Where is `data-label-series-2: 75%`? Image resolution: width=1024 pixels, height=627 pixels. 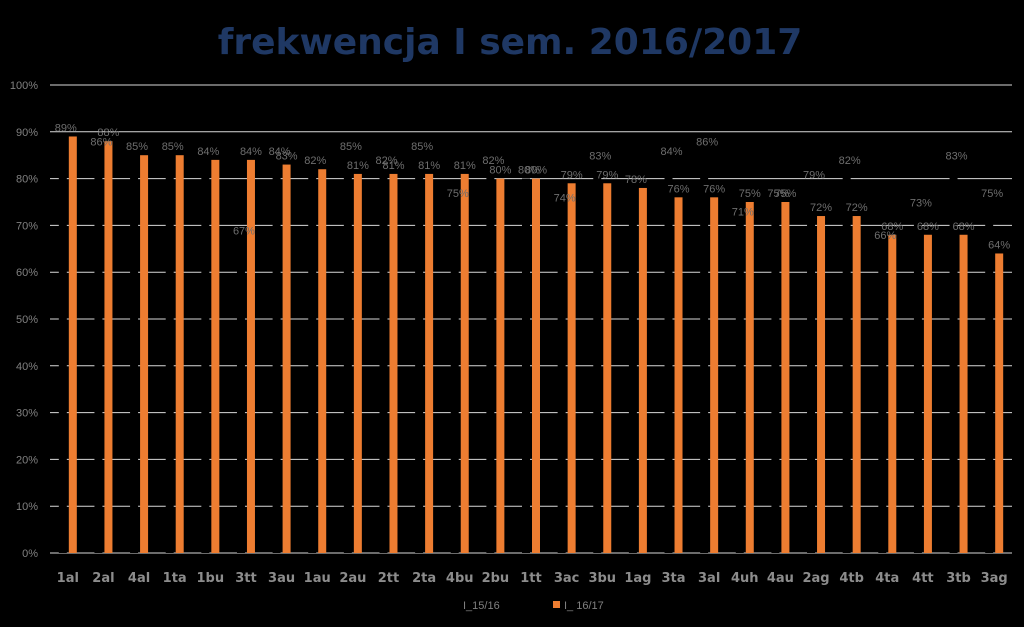 data-label-series-2: 75% is located at coordinates (785, 194).